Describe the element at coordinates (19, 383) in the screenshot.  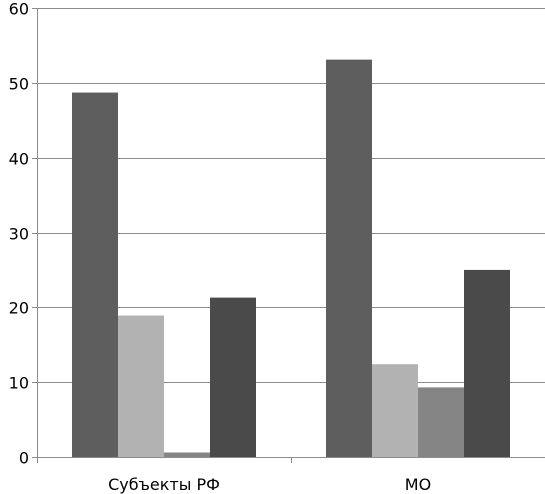
I see `y-tick-label: 10` at that location.